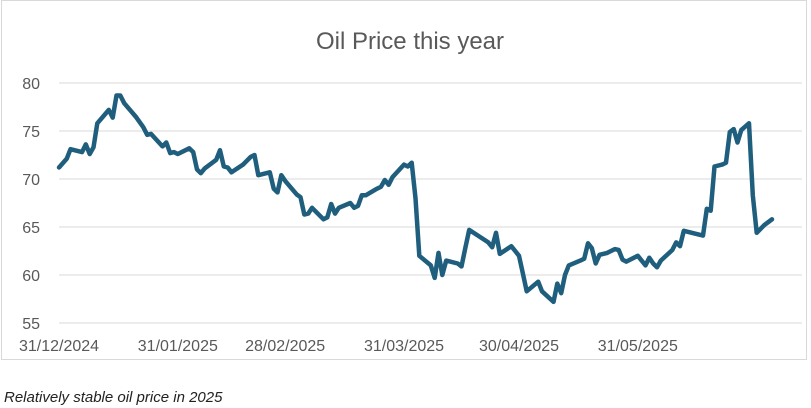 The image size is (811, 408). I want to click on y-tick-label: 55, so click(31, 324).